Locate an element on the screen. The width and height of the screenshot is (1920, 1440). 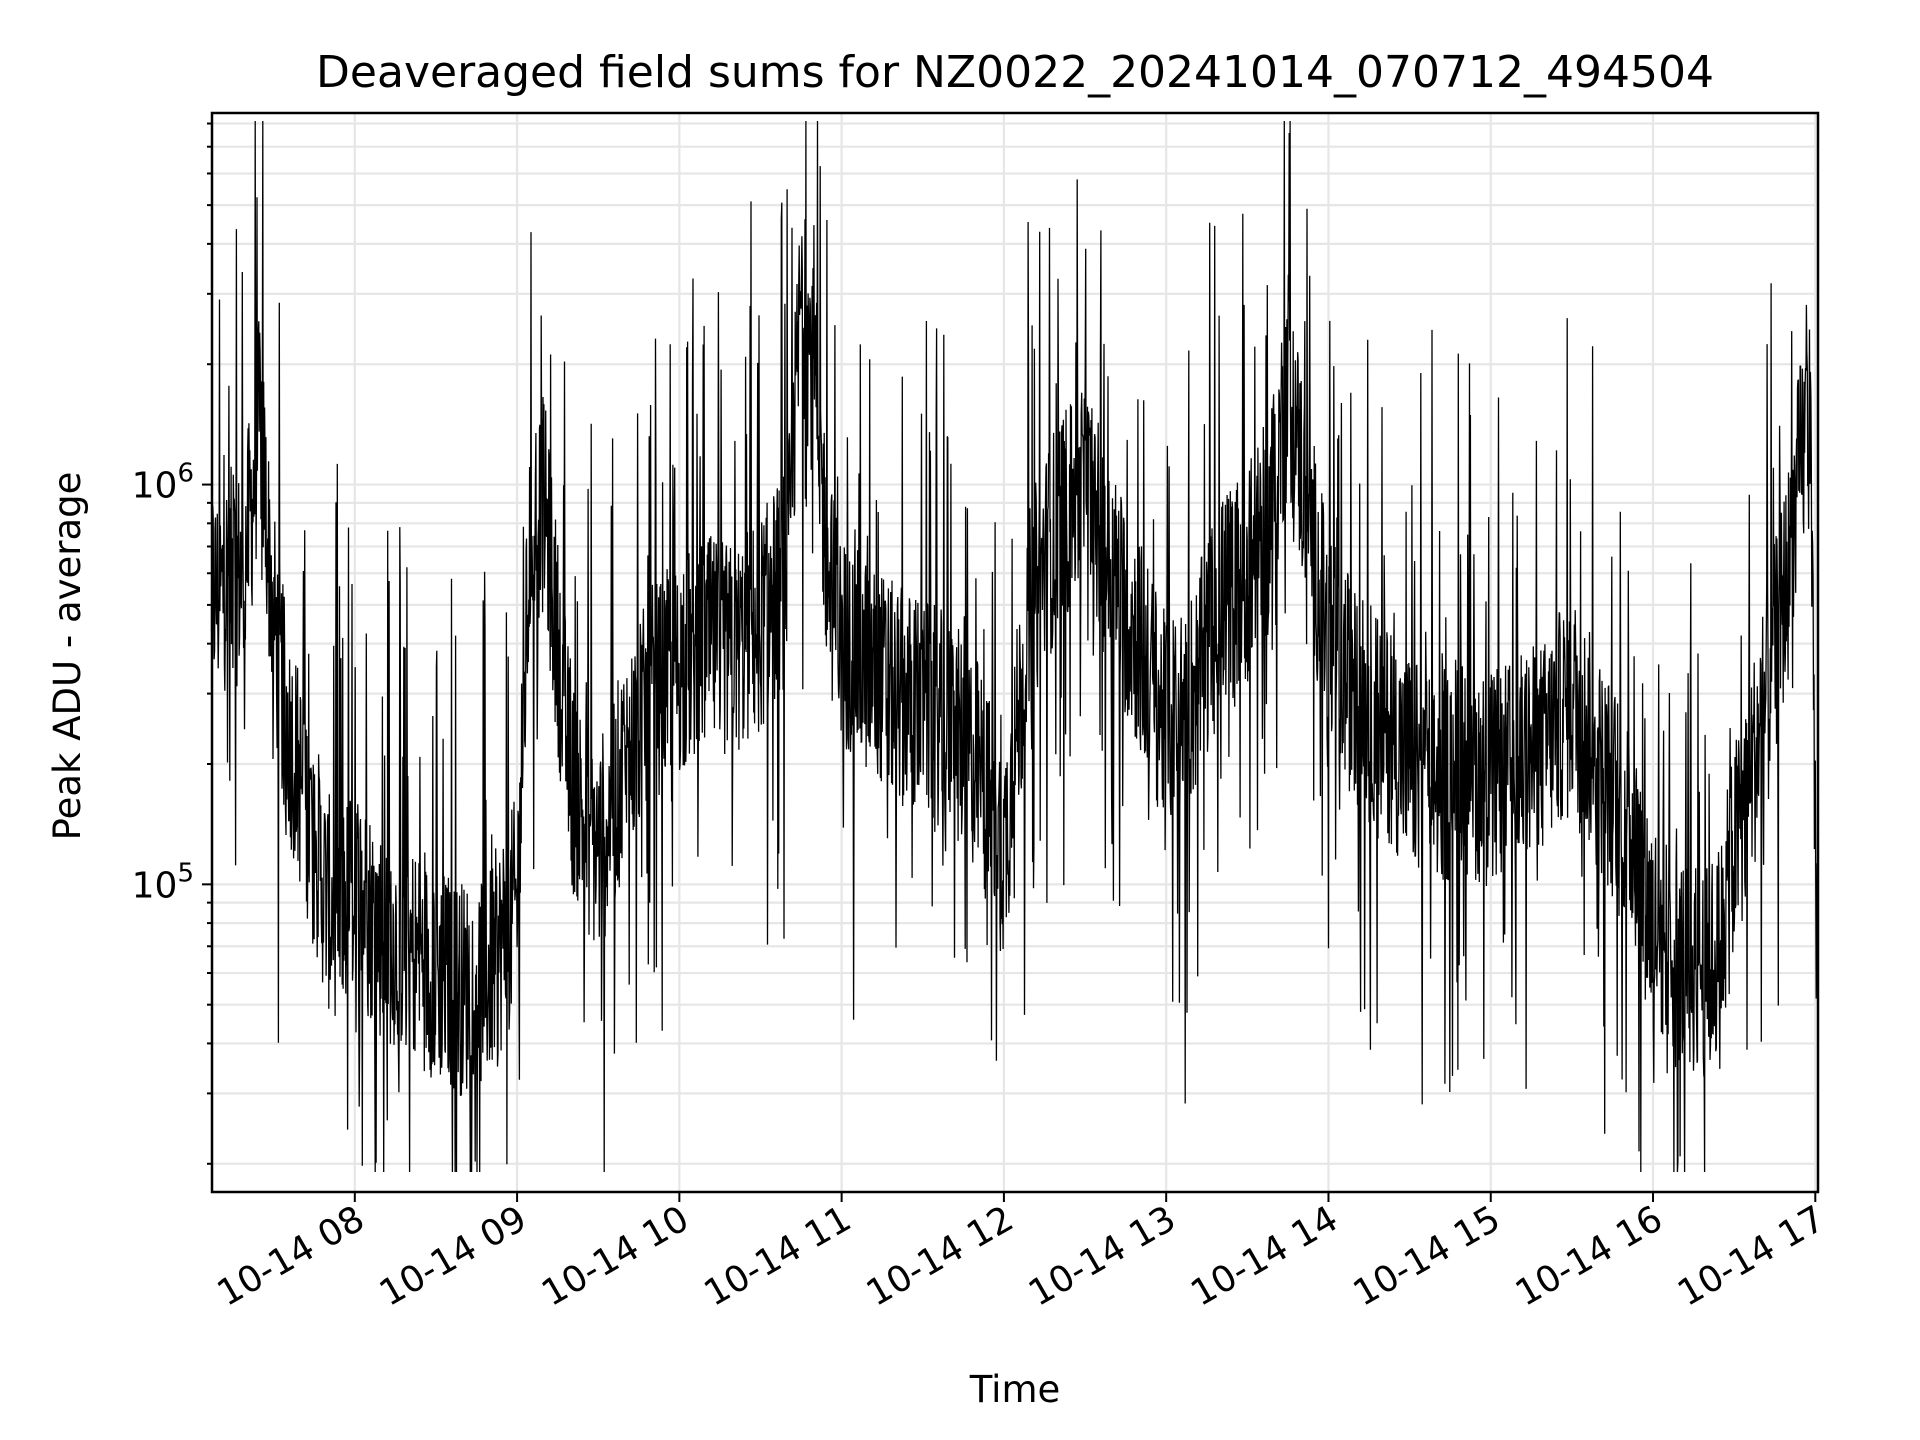
x-tick-label: 10-14 17 is located at coordinates (1751, 1256).